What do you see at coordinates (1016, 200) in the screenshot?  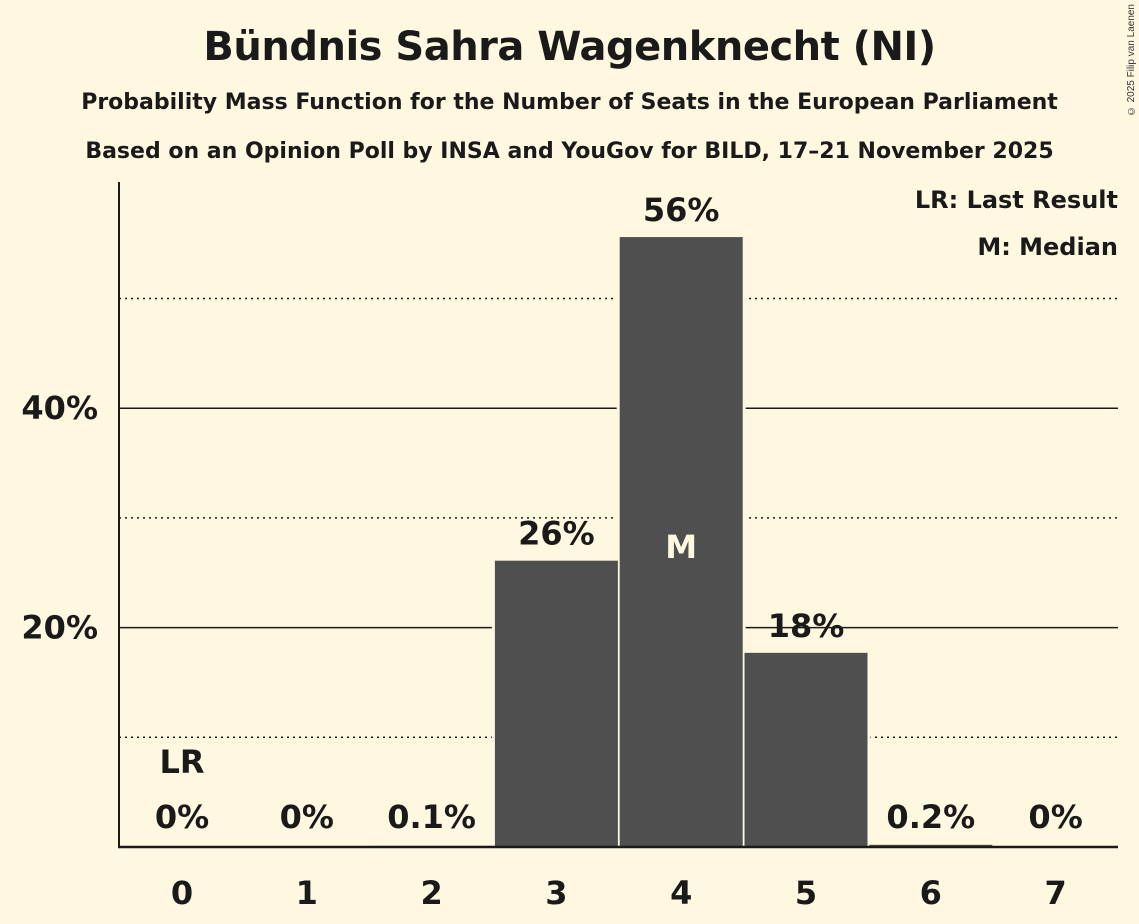 I see `legend-last-result: LR: Last Result` at bounding box center [1016, 200].